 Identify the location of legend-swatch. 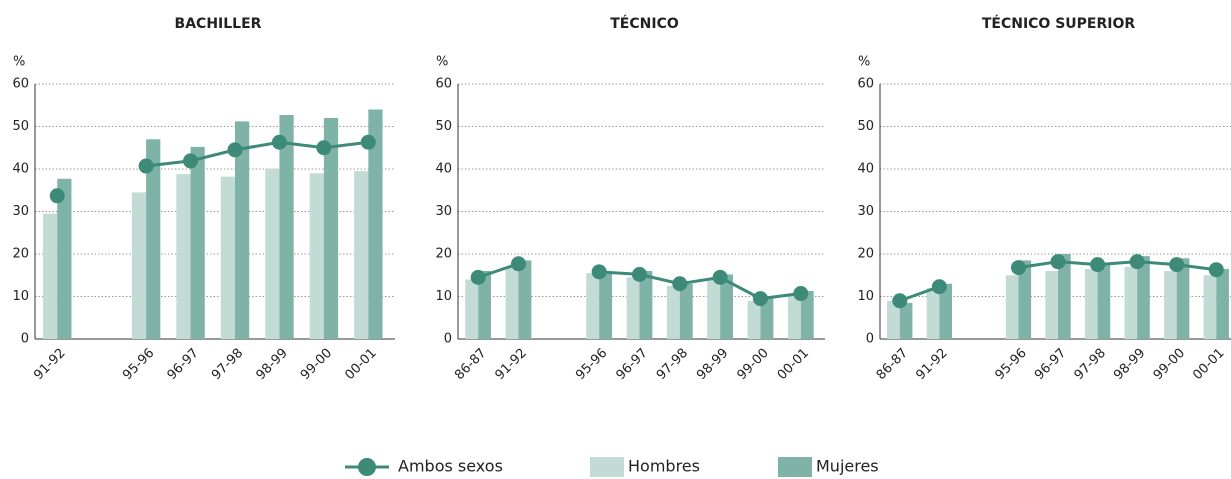
(795, 467).